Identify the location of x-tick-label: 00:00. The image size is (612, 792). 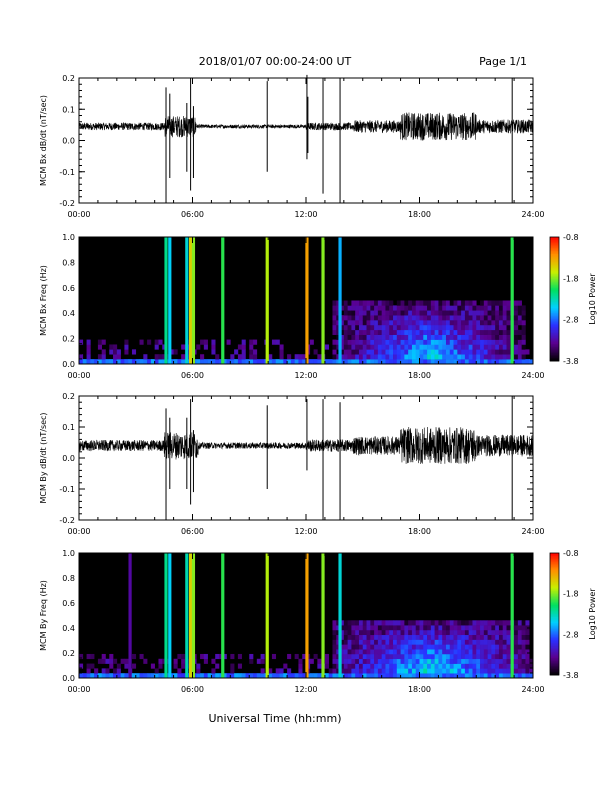
(78, 214).